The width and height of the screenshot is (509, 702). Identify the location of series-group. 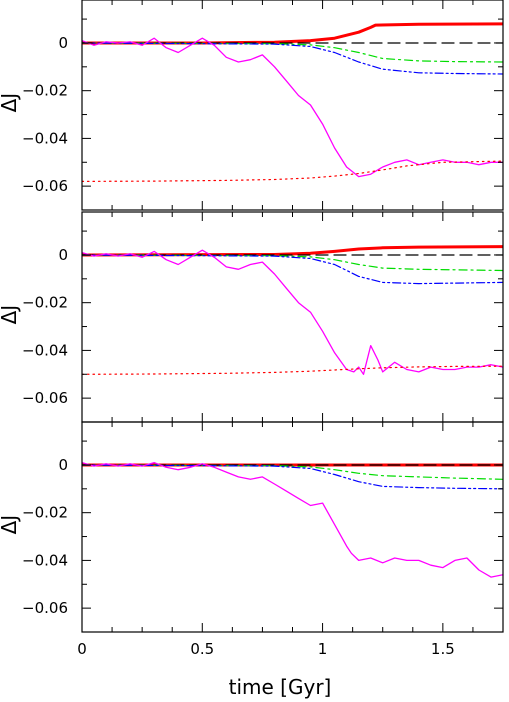
(292, 519).